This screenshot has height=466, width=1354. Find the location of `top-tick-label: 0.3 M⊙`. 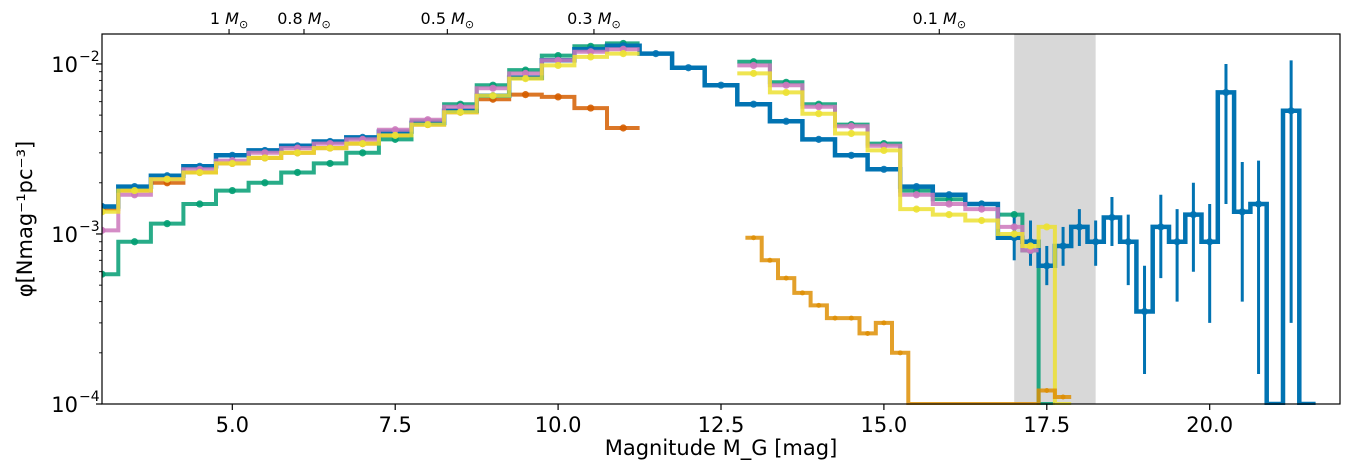

top-tick-label: 0.3 M⊙ is located at coordinates (594, 20).